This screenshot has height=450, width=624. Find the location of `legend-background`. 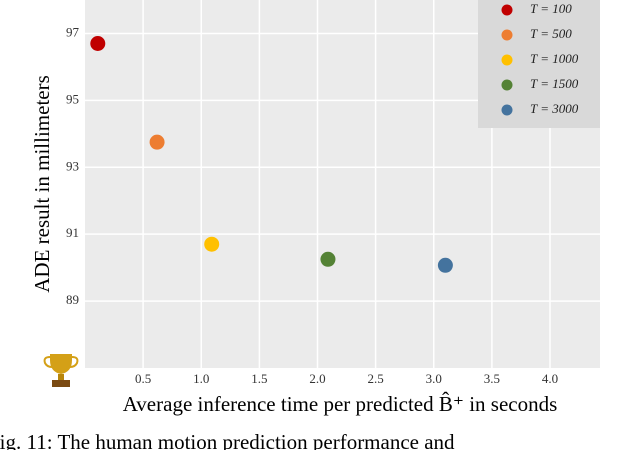

legend-background is located at coordinates (539, 64).